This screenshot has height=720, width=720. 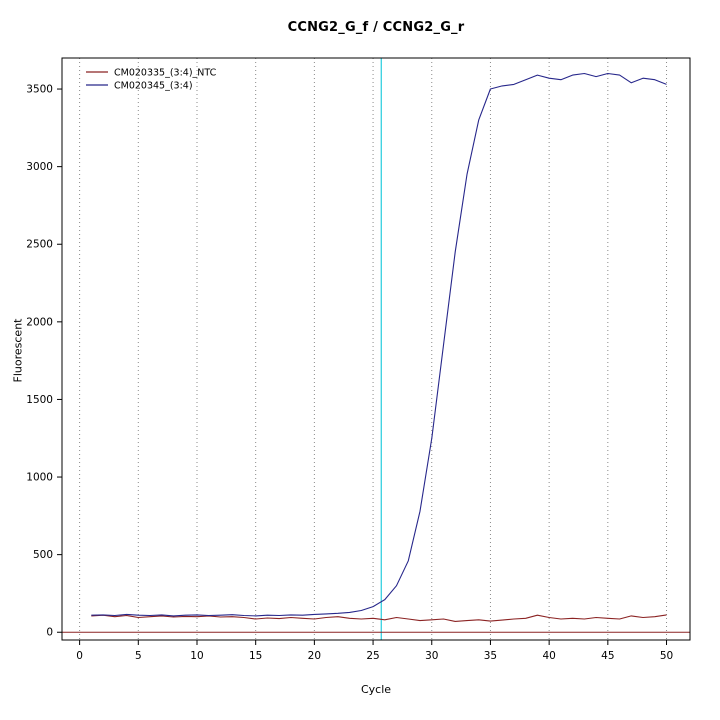 I want to click on svg-text: 20, so click(x=314, y=656).